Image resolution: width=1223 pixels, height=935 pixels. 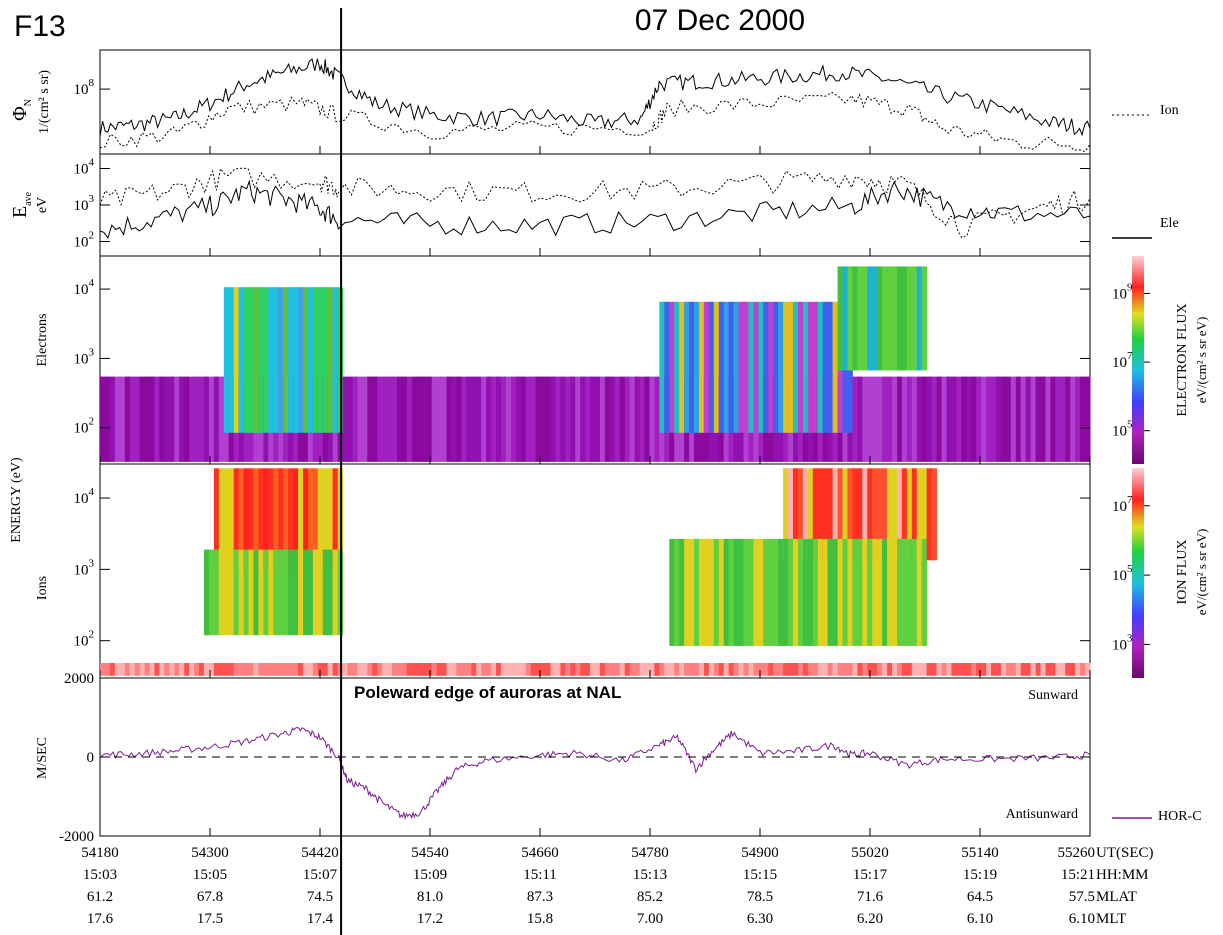 What do you see at coordinates (210, 919) in the screenshot?
I see `time-axis-value: 17.5` at bounding box center [210, 919].